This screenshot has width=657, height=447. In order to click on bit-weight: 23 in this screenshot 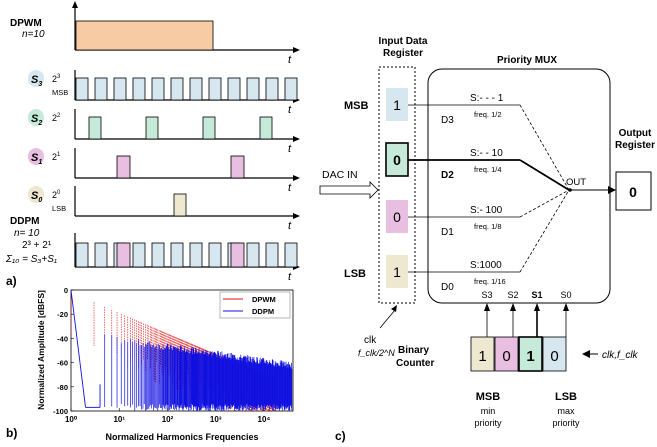, I will do `click(56, 79)`.